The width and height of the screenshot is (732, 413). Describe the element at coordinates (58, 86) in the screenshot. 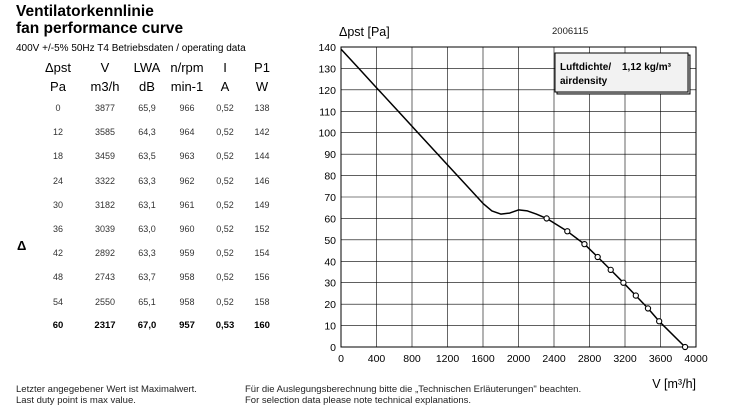

I see `unit-pressure: Pa` at that location.